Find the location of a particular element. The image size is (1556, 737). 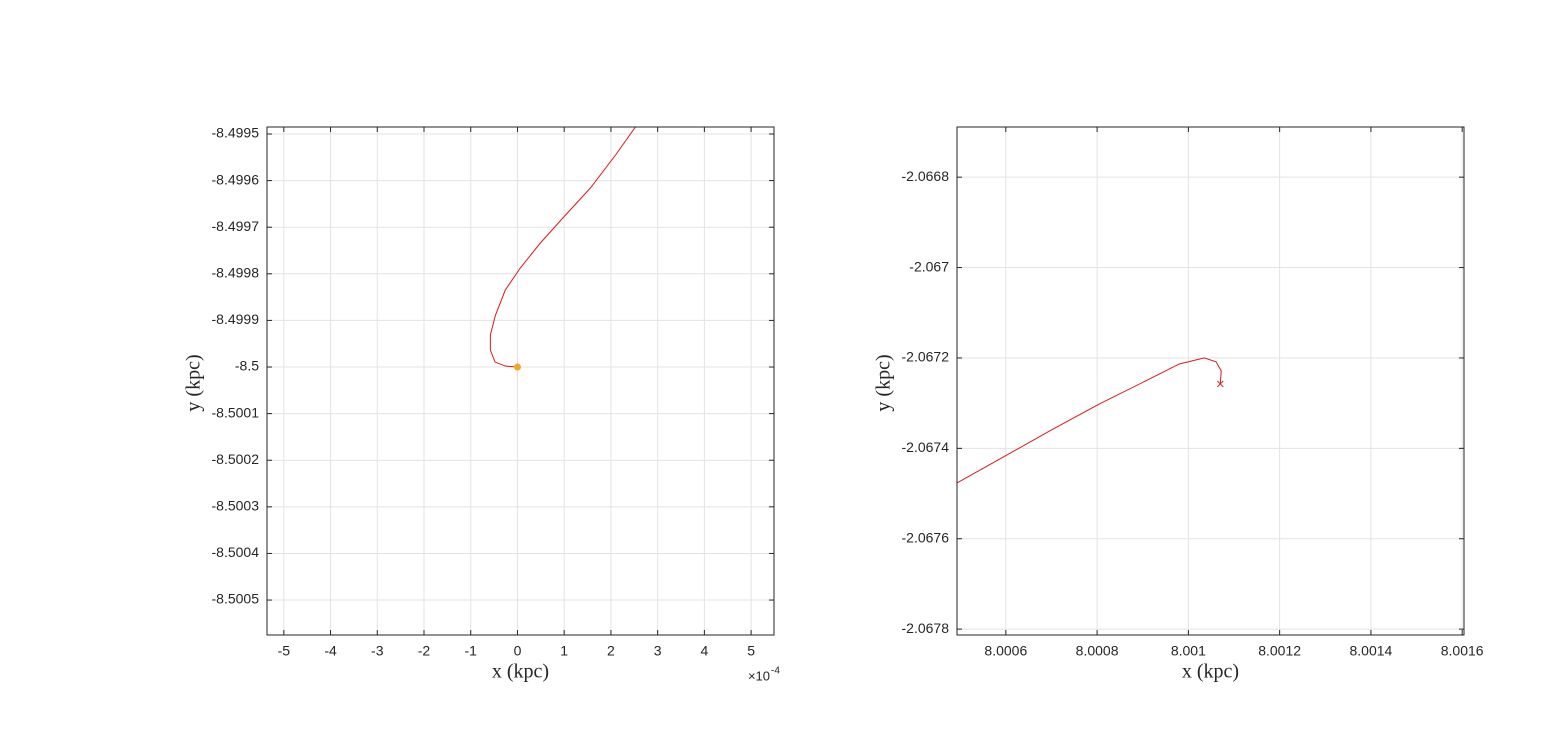

y-tick-label: -8.5002 is located at coordinates (236, 459).